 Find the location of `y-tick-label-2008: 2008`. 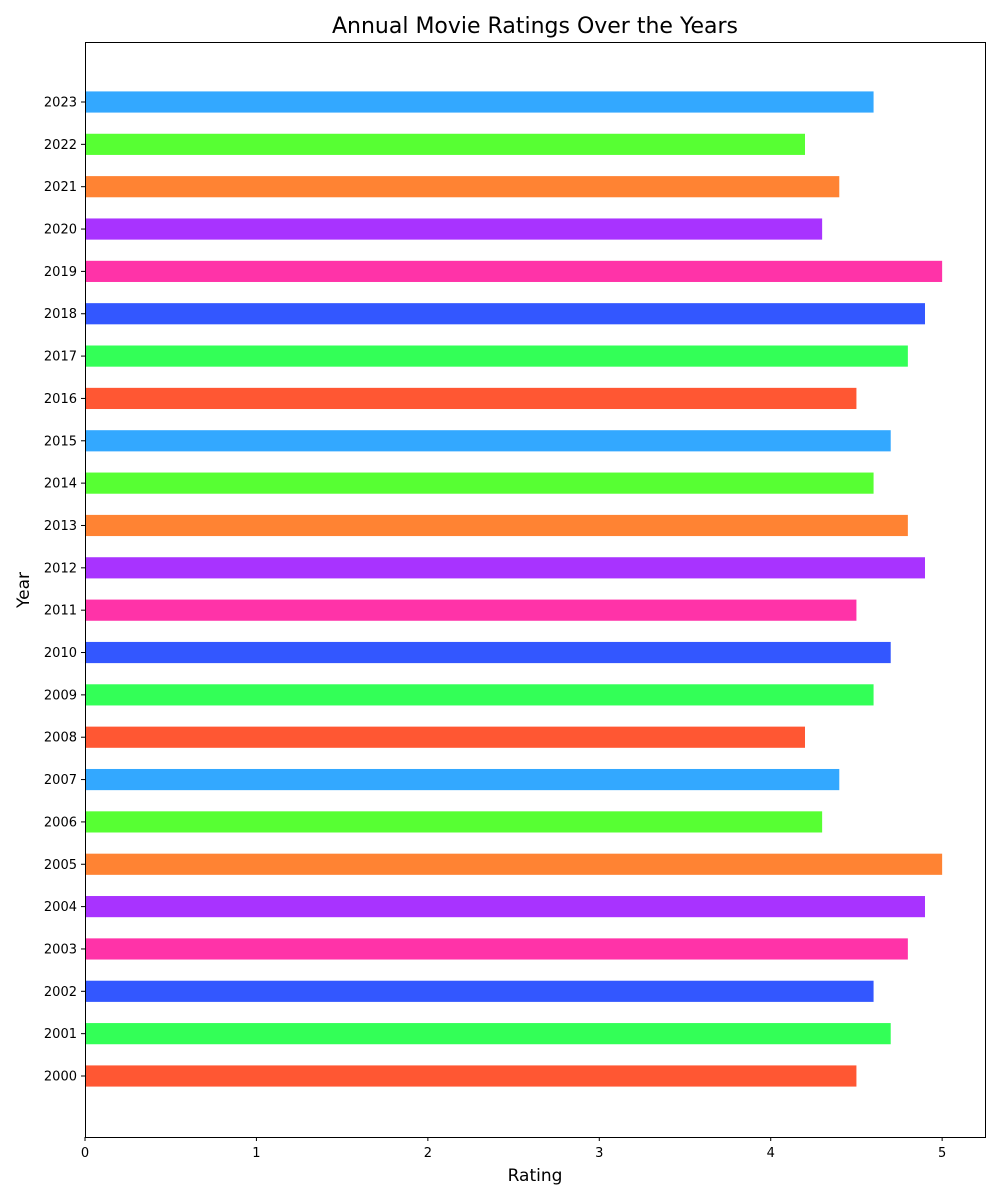

y-tick-label-2008: 2008 is located at coordinates (60, 738).